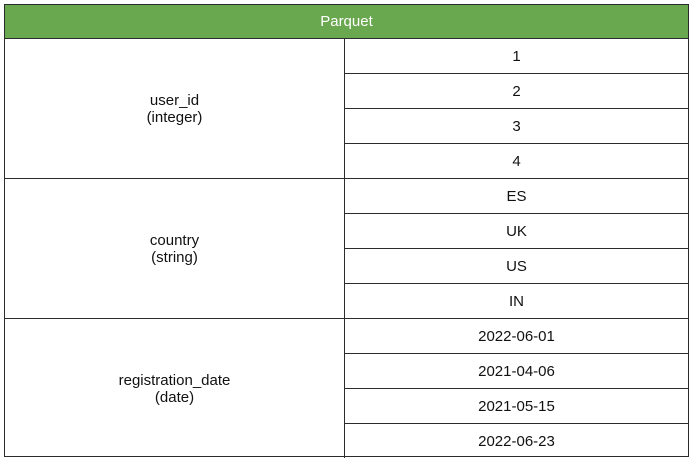 This screenshot has width=693, height=462. What do you see at coordinates (174, 397) in the screenshot?
I see `column-type: (date)` at bounding box center [174, 397].